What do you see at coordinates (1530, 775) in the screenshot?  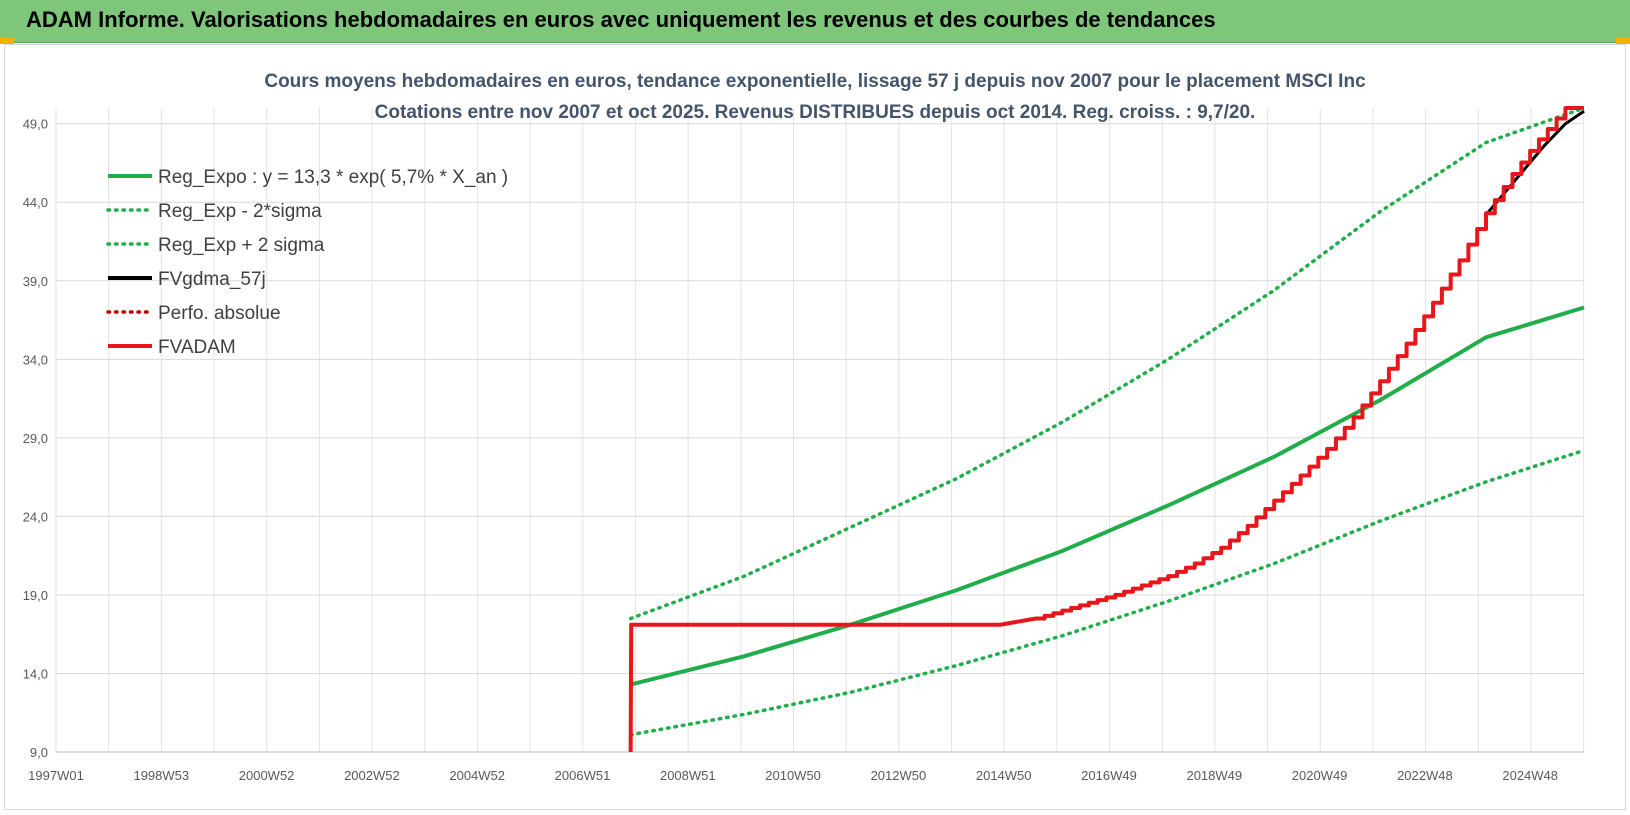 I see `x-tick-label: 2024W48` at bounding box center [1530, 775].